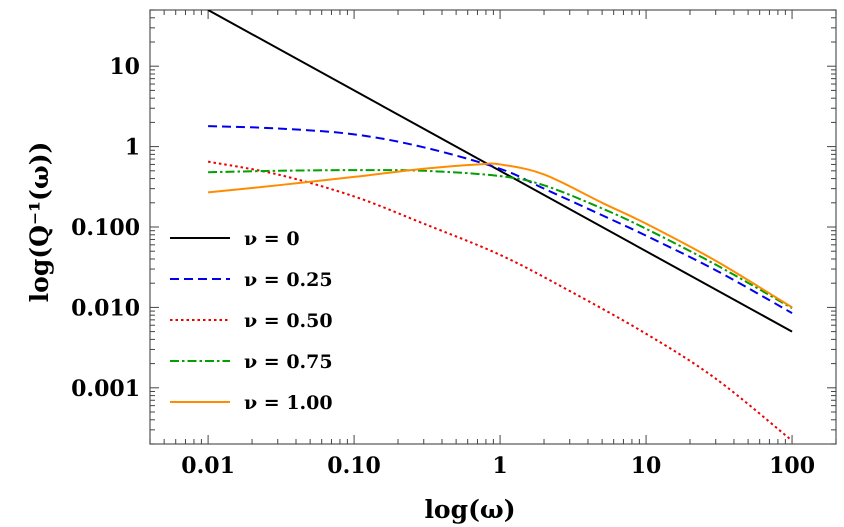  Describe the element at coordinates (792, 466) in the screenshot. I see `x-tick-label: 100` at that location.